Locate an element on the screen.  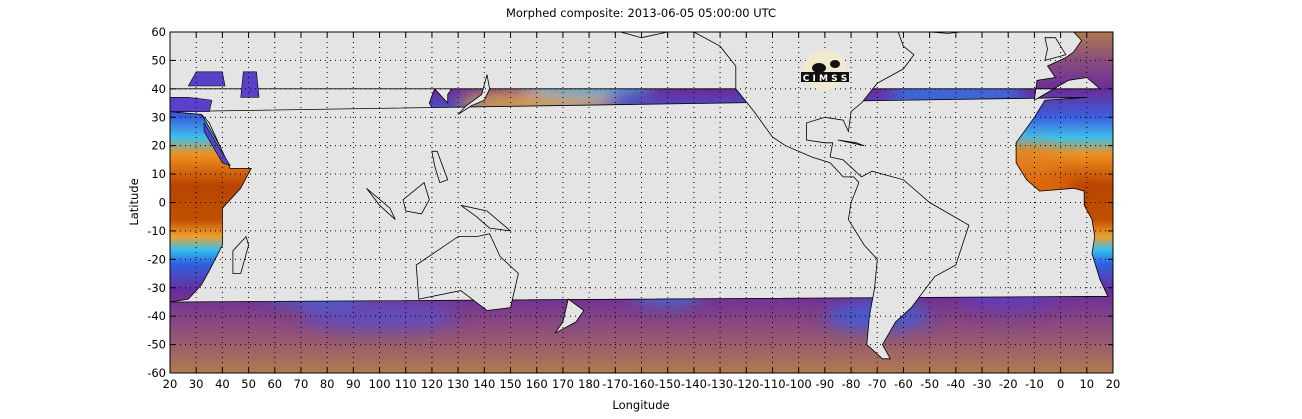
x-tick-label: -70 is located at coordinates (877, 384).